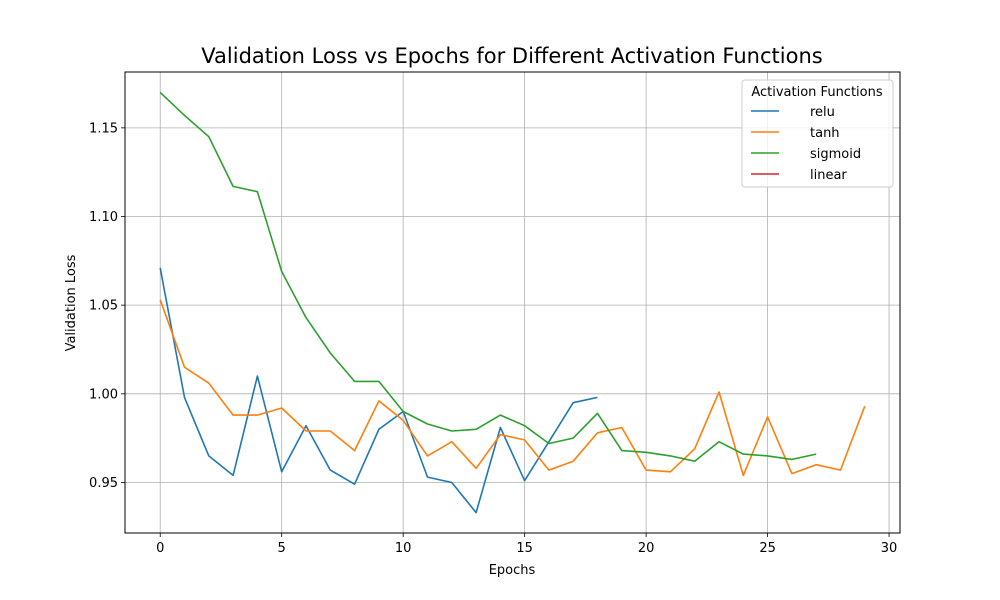 This screenshot has height=600, width=1000. I want to click on y-tick-label: 0.95, so click(103, 483).